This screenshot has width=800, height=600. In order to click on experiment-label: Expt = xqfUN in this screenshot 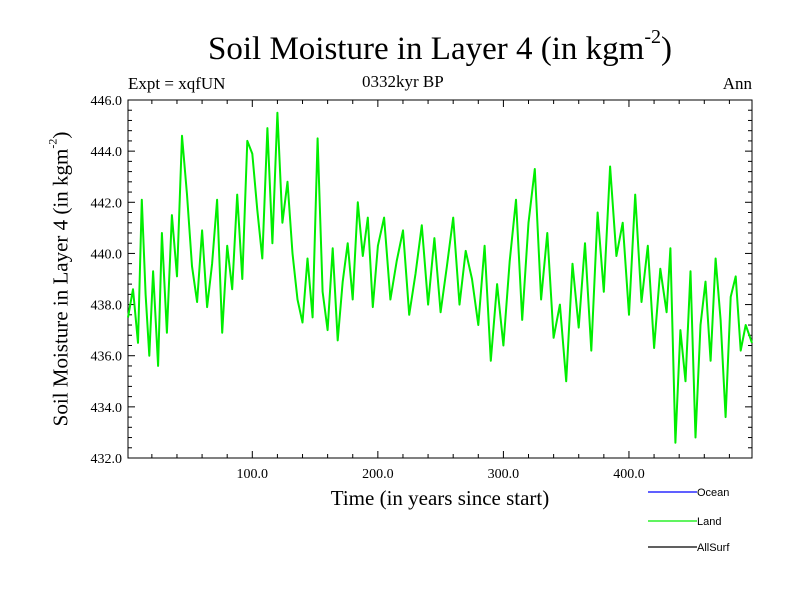, I will do `click(177, 83)`.